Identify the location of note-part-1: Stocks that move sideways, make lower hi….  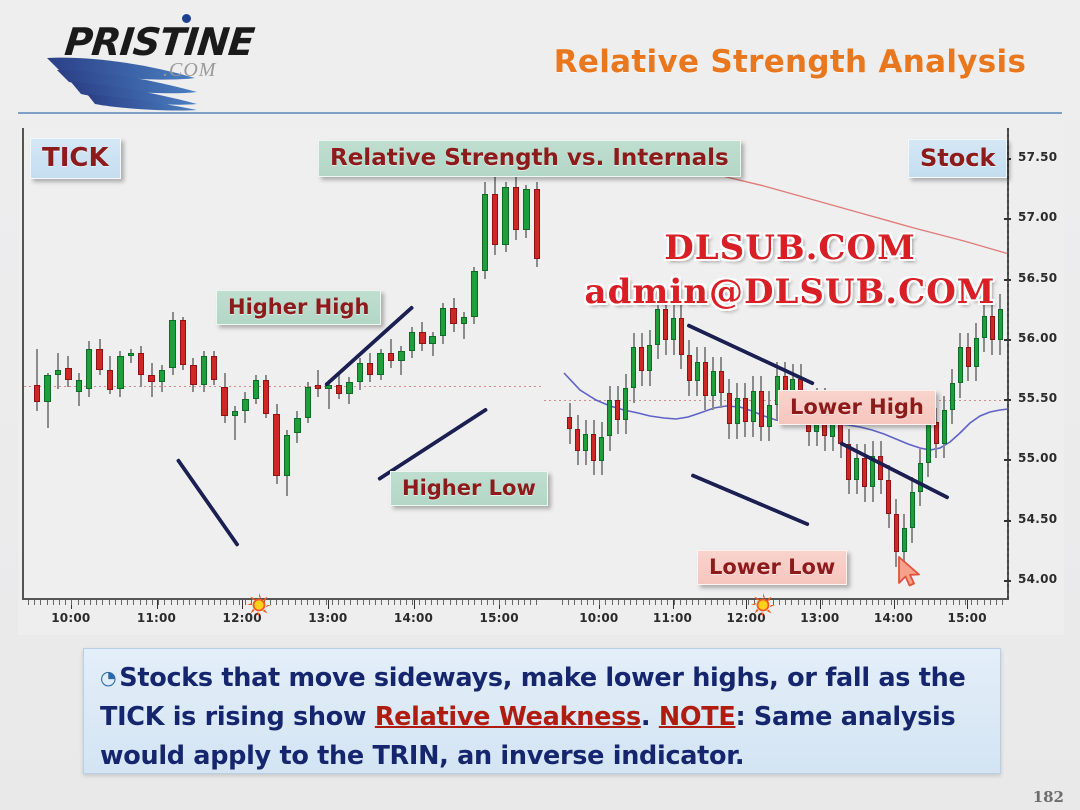
(533, 697).